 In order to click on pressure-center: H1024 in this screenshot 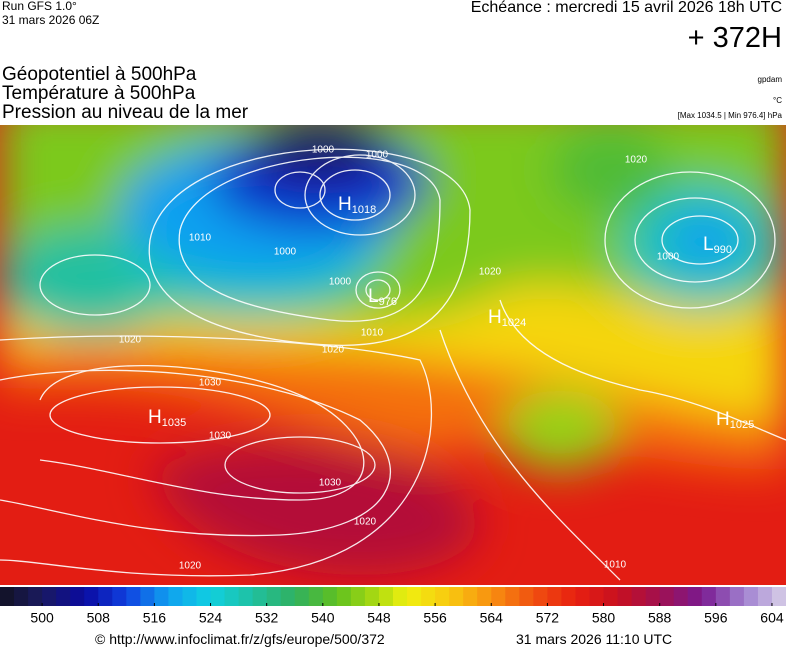, I will do `click(507, 318)`.